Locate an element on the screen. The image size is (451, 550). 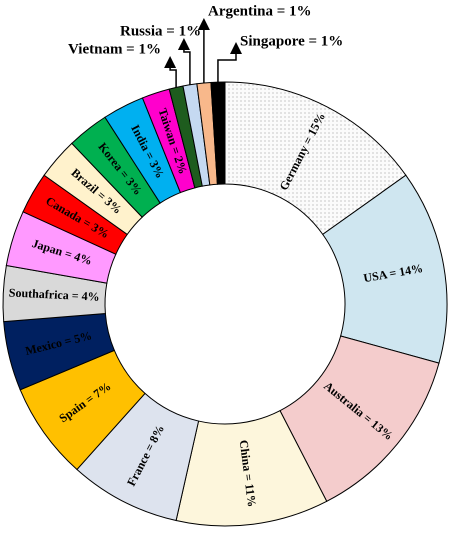
segment-texture is located at coordinates (315, 158).